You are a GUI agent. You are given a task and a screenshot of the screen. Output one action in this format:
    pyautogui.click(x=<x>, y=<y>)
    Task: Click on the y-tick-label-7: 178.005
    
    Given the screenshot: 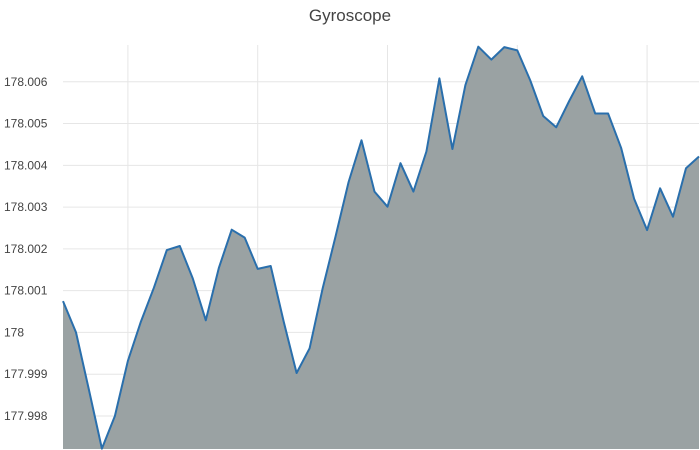 What is the action you would take?
    pyautogui.click(x=26, y=124)
    